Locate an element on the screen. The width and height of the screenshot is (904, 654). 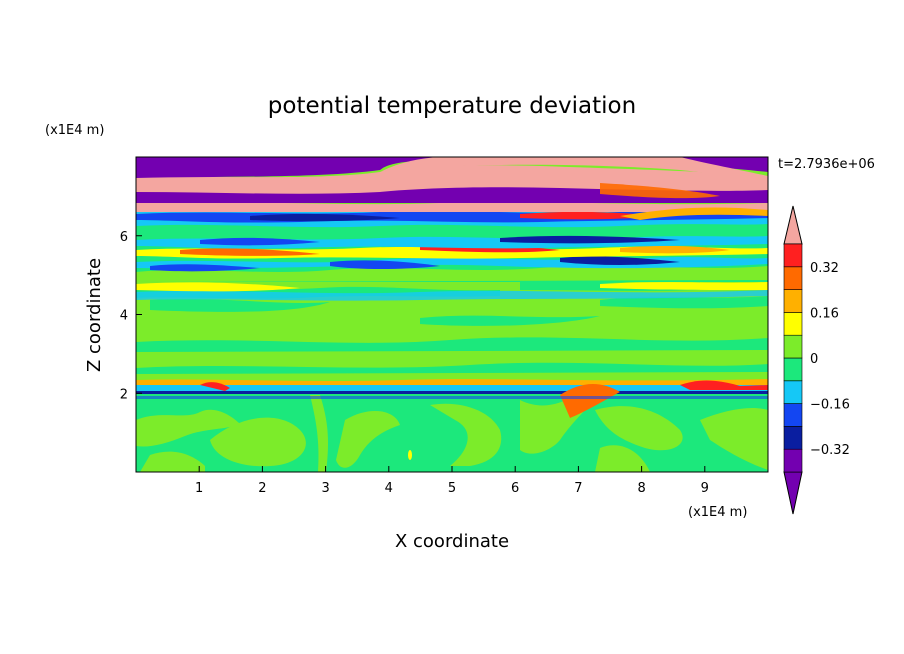
upper-layers is located at coordinates (452, 194).